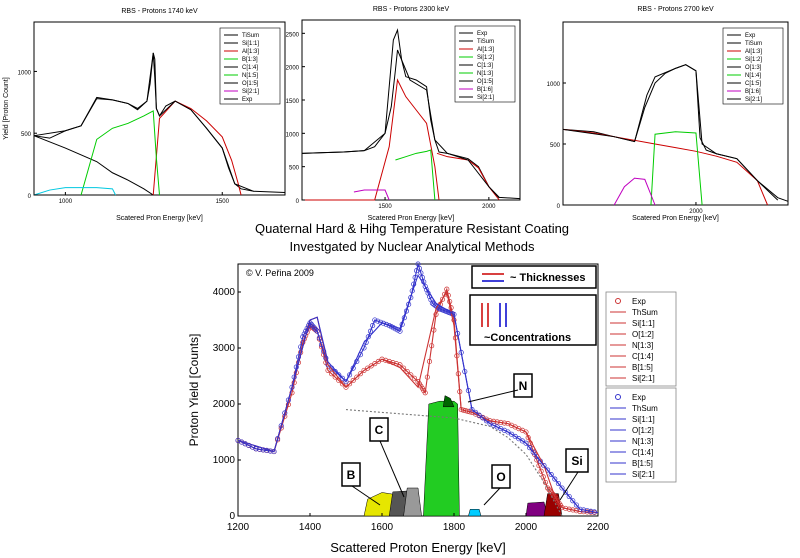  I want to click on concentration-label: ~Concentrations, so click(527, 338).